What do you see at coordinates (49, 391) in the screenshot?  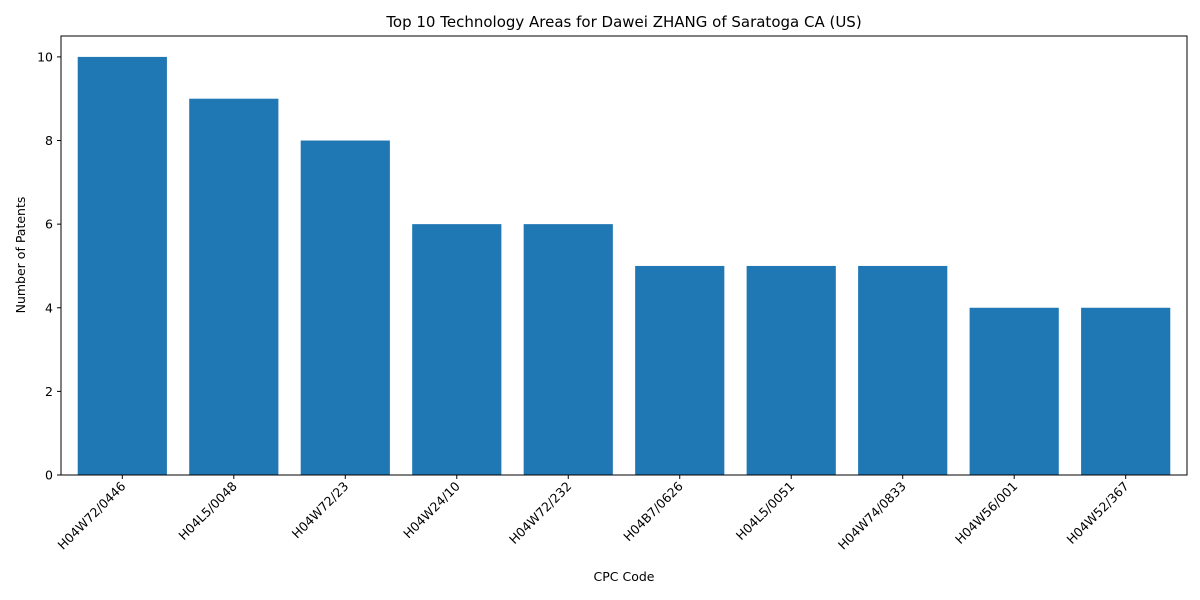 I see `y-tick-label: 2` at bounding box center [49, 391].